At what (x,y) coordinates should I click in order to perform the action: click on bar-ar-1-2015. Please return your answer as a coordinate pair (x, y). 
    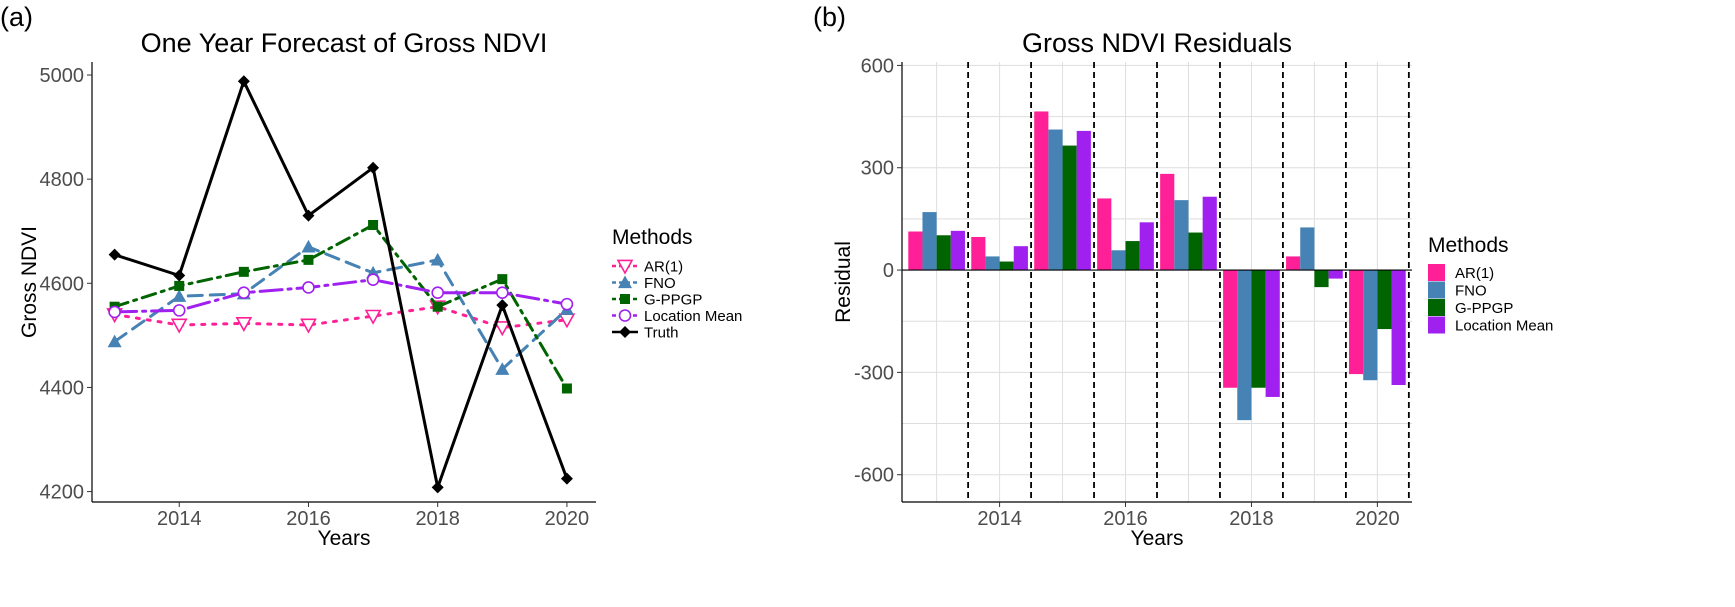
    Looking at the image, I should click on (1041, 191).